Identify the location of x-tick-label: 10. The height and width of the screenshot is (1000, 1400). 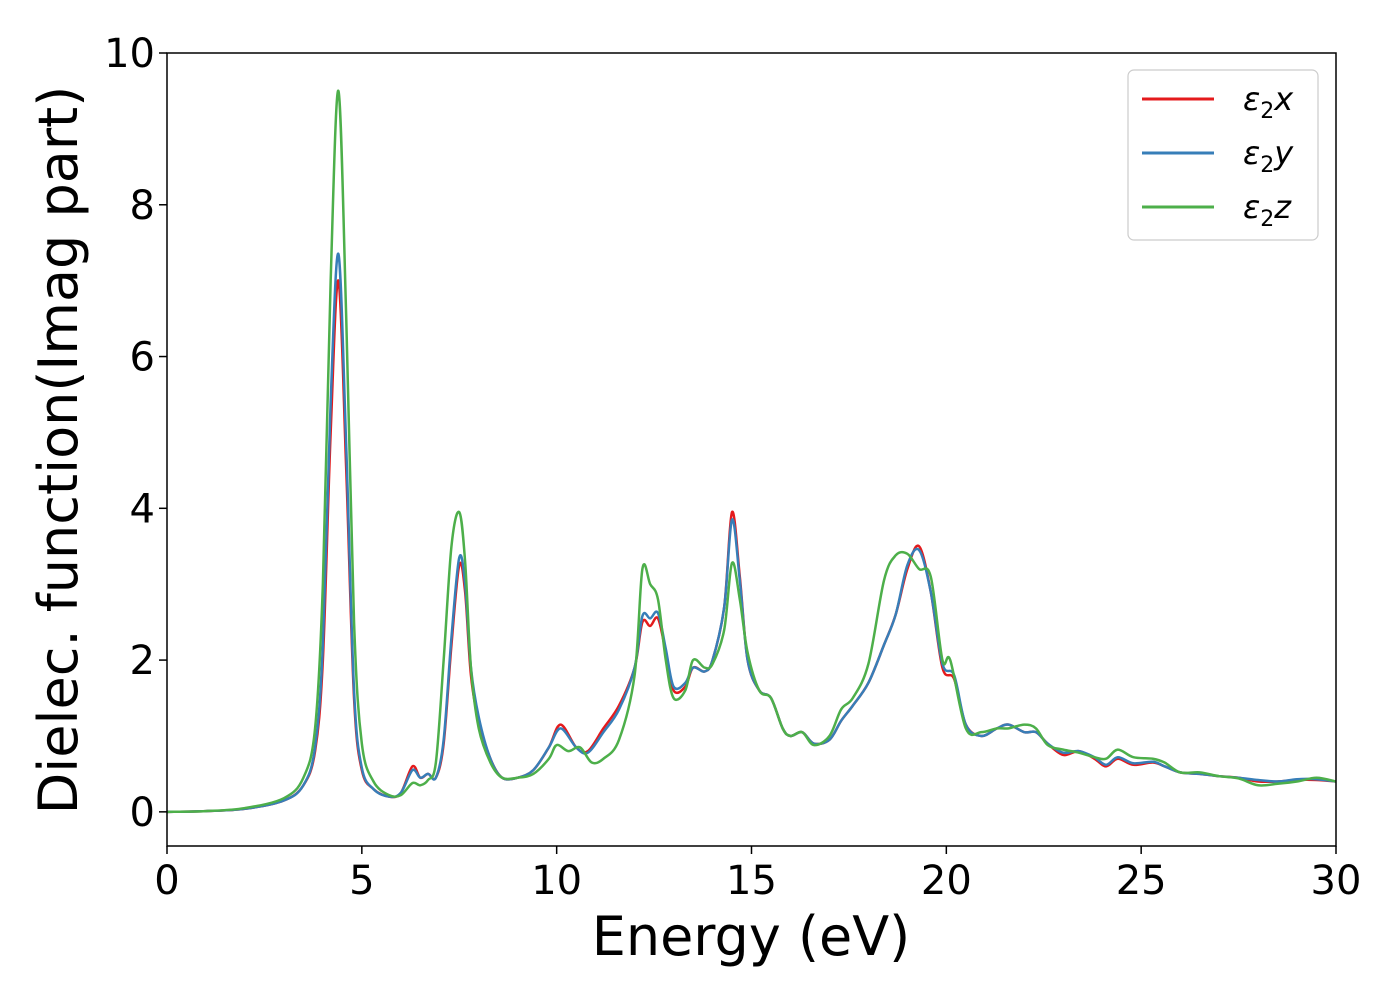
(556, 881).